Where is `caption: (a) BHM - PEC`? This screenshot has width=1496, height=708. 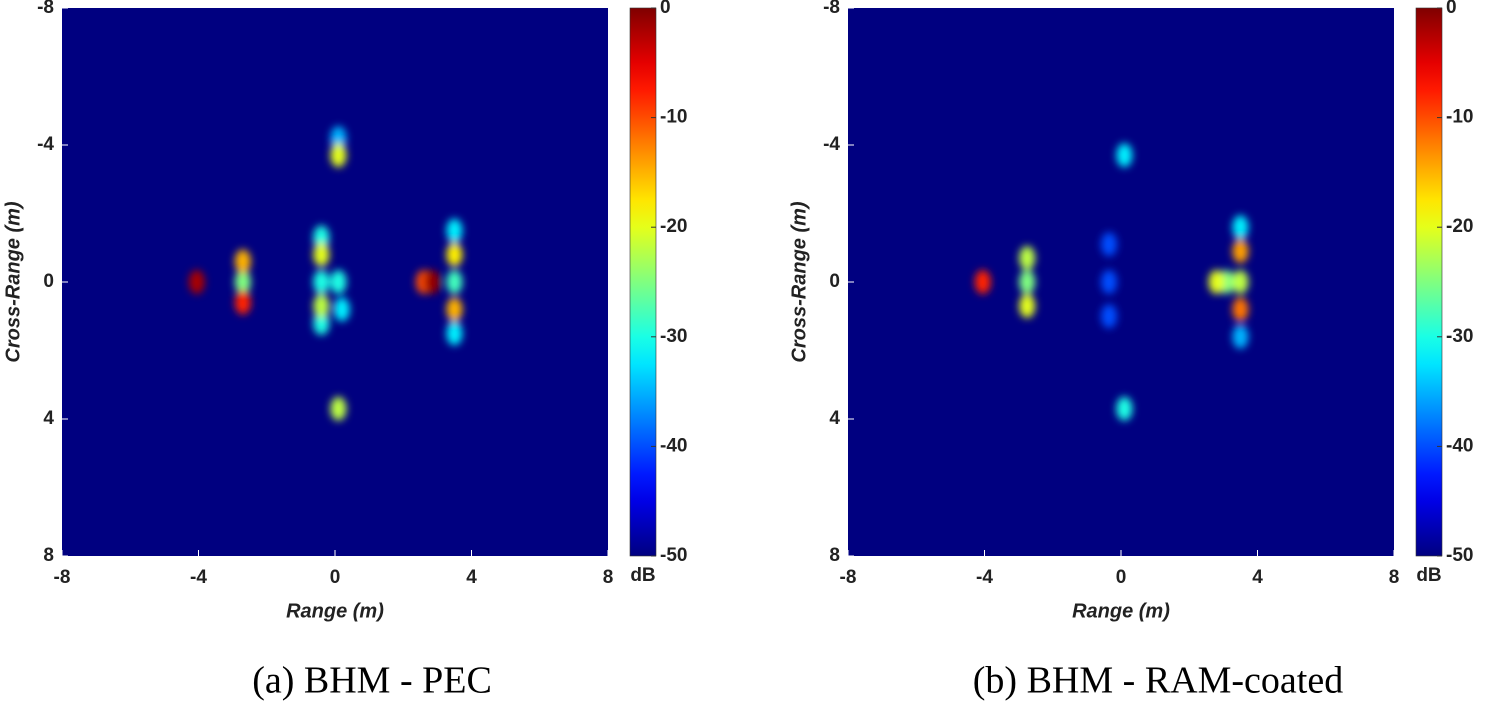 caption: (a) BHM - PEC is located at coordinates (372, 681).